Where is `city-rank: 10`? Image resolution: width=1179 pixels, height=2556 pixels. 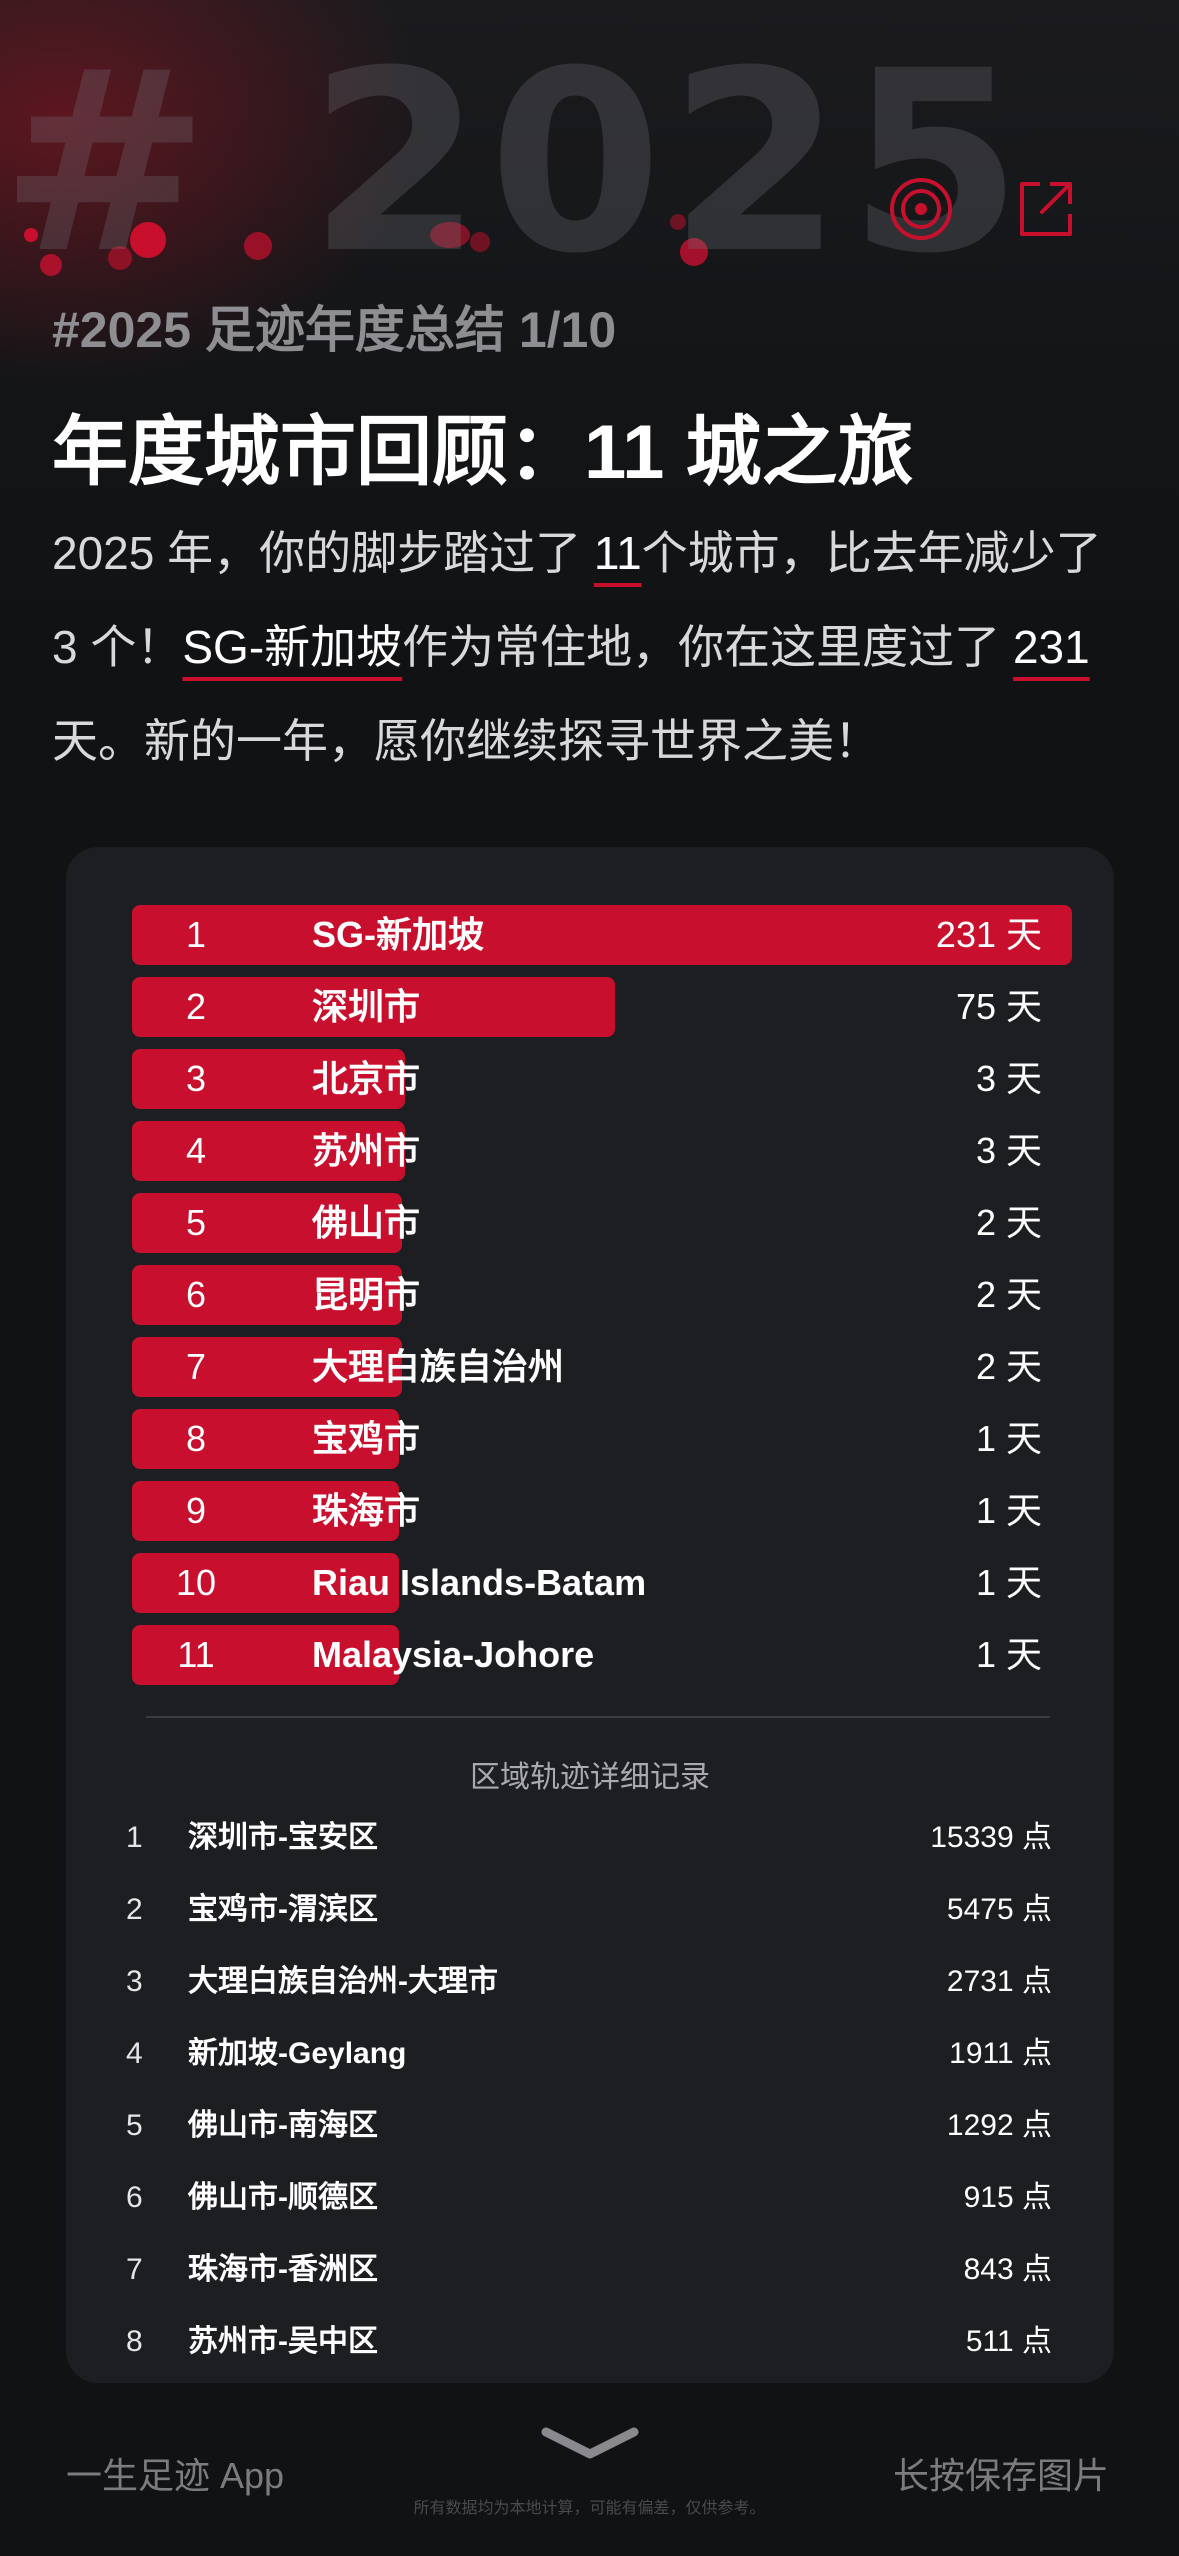
city-rank: 10 is located at coordinates (196, 1582).